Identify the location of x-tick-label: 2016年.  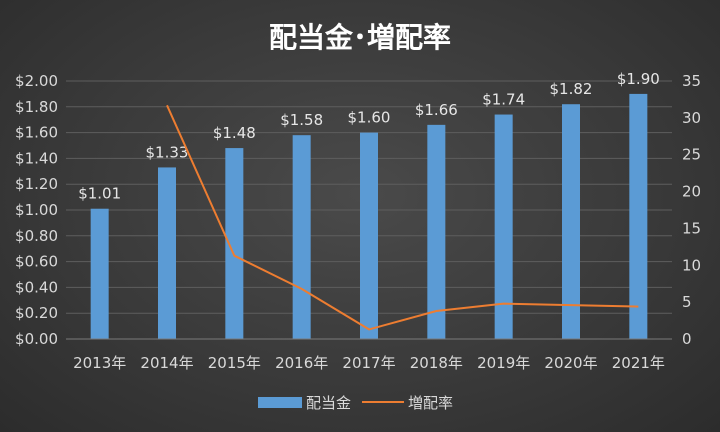
(301, 363).